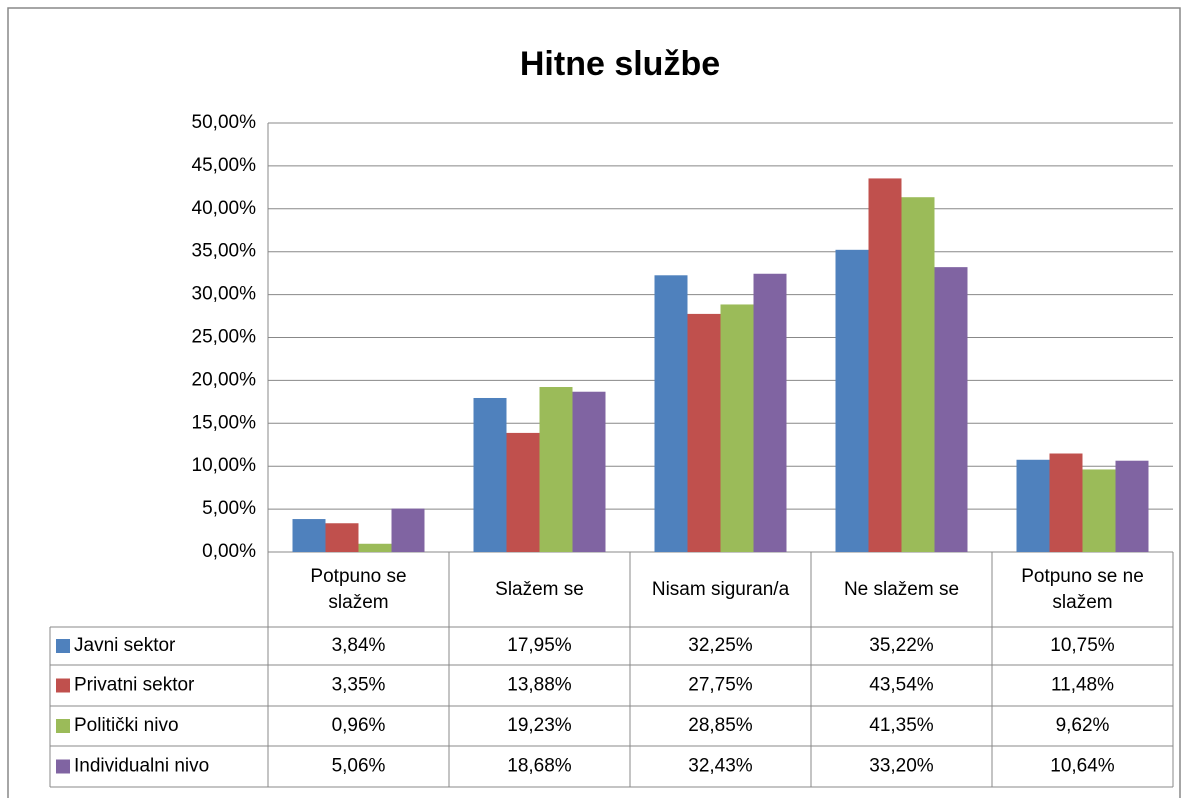 The height and width of the screenshot is (798, 1189). Describe the element at coordinates (901, 589) in the screenshot. I see `category-label: Ne slažem se` at that location.